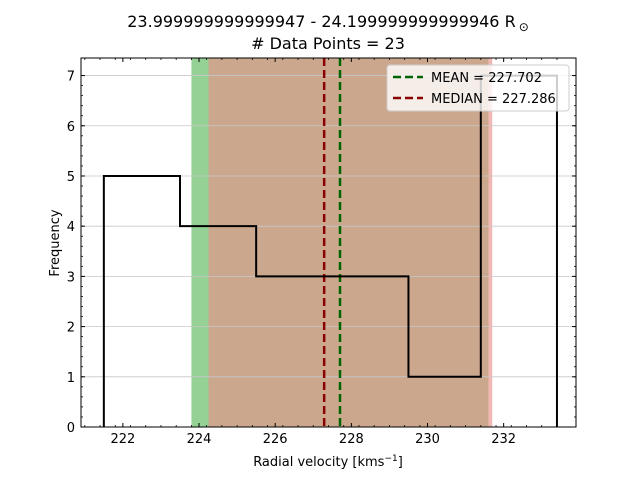  What do you see at coordinates (503, 439) in the screenshot?
I see `x-tick-label: 232` at bounding box center [503, 439].